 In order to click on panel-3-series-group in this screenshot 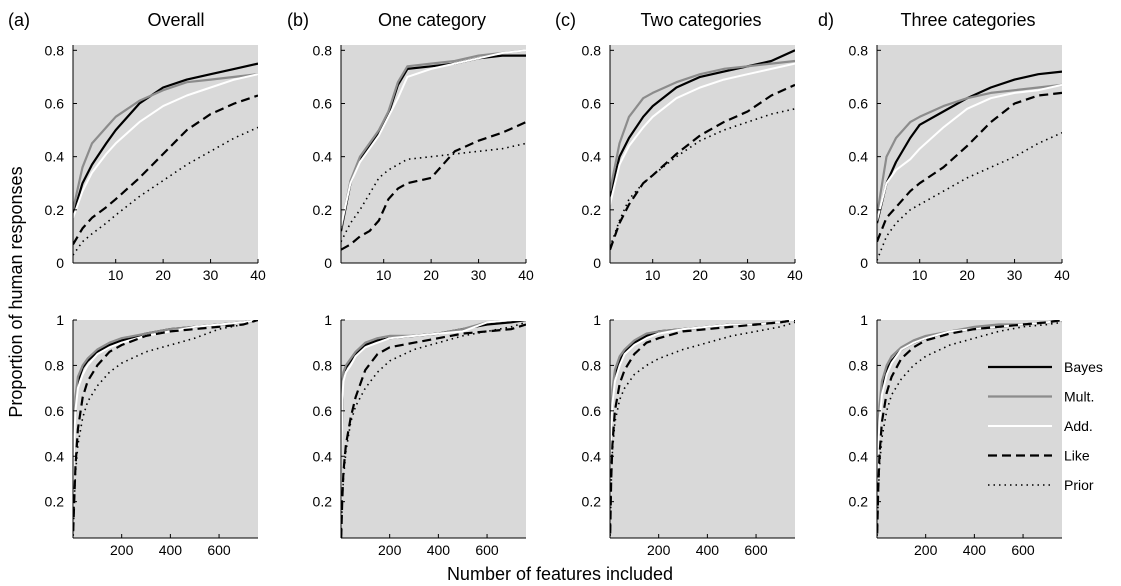, I will do `click(702, 150)`.